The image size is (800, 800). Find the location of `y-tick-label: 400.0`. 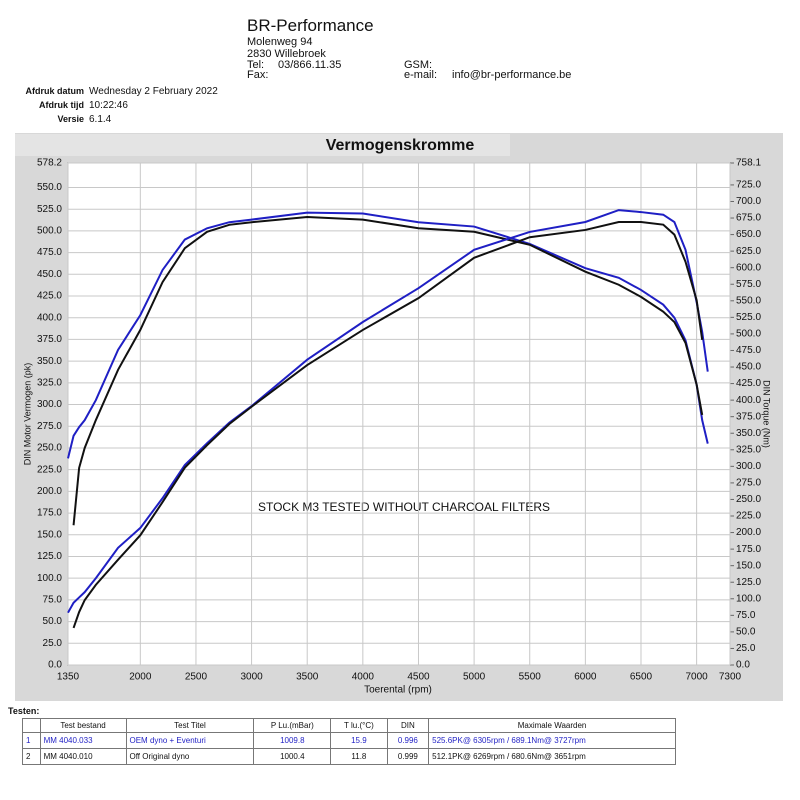

y-tick-label: 400.0 is located at coordinates (49, 317).